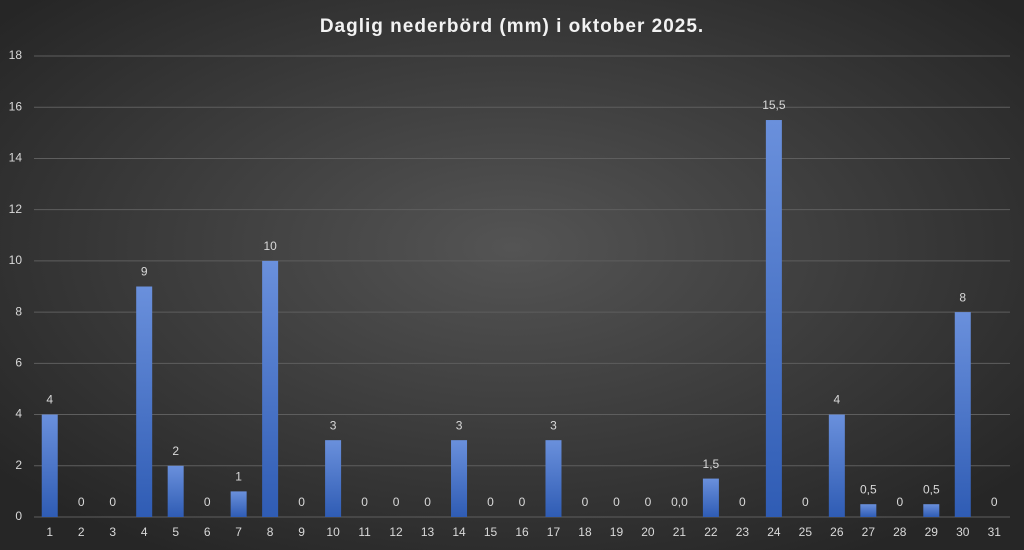 This screenshot has width=1024, height=550. What do you see at coordinates (679, 502) in the screenshot?
I see `data-label: 0,0` at bounding box center [679, 502].